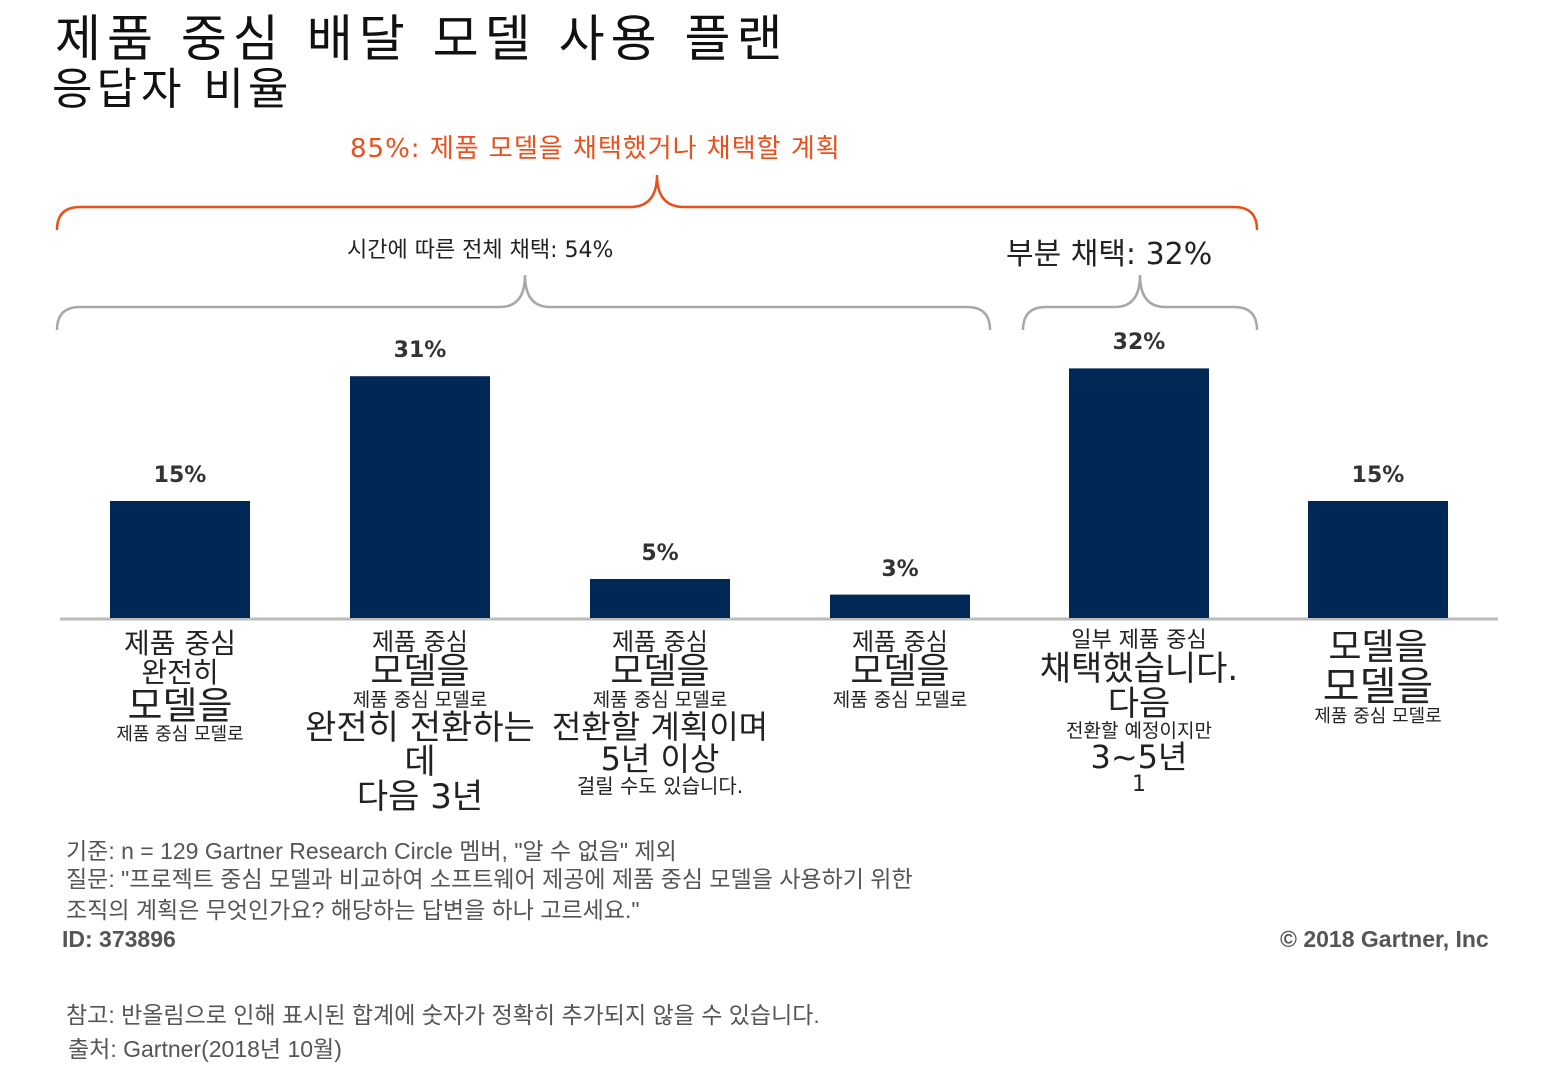 The width and height of the screenshot is (1552, 1076). I want to click on category-label-4-part-3: 제품 중심 모델로, so click(900, 700).